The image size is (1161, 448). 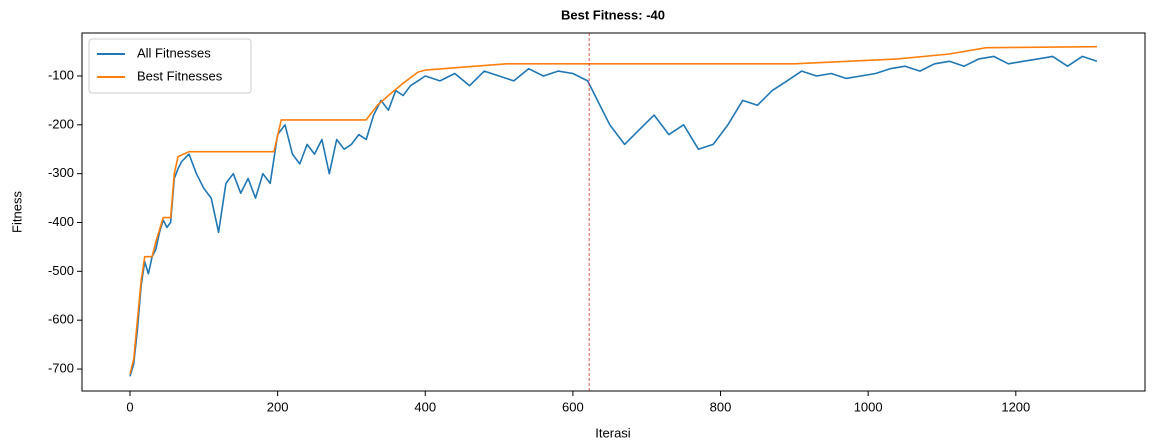 I want to click on x-tick-label: 0, so click(x=129, y=406).